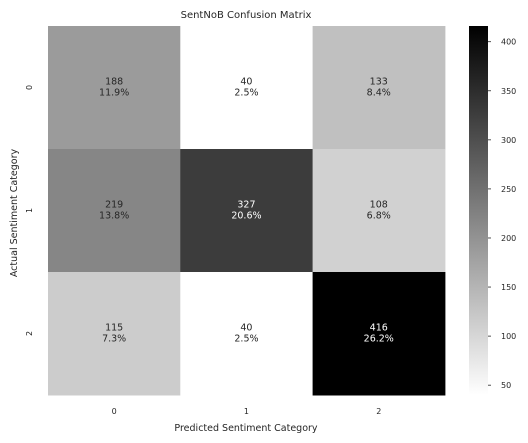 The height and width of the screenshot is (443, 528). I want to click on colorbar-tick-400: 400, so click(508, 42).